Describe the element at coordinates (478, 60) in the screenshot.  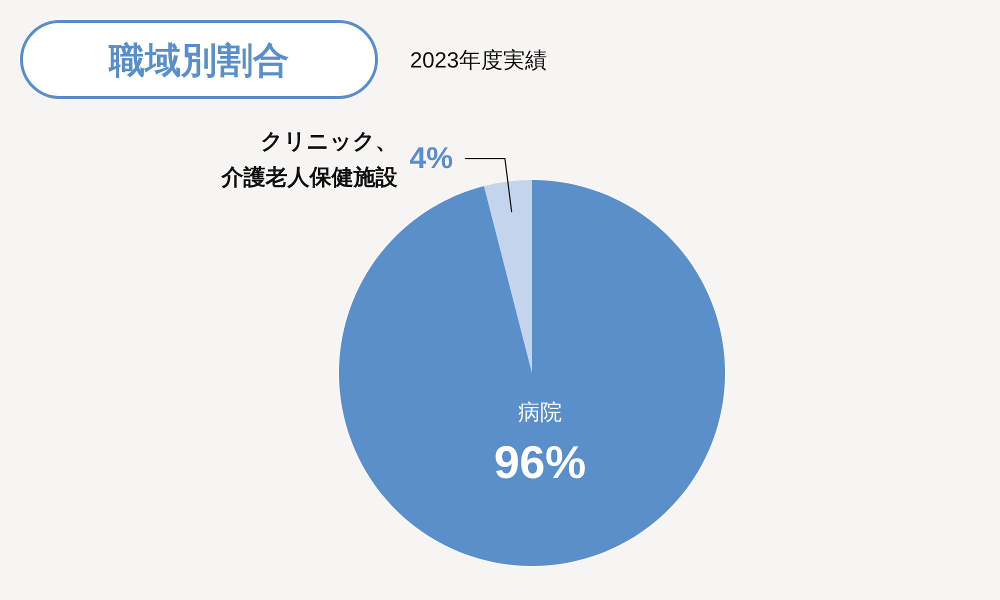
I see `subtitle: 2023年度実績` at that location.